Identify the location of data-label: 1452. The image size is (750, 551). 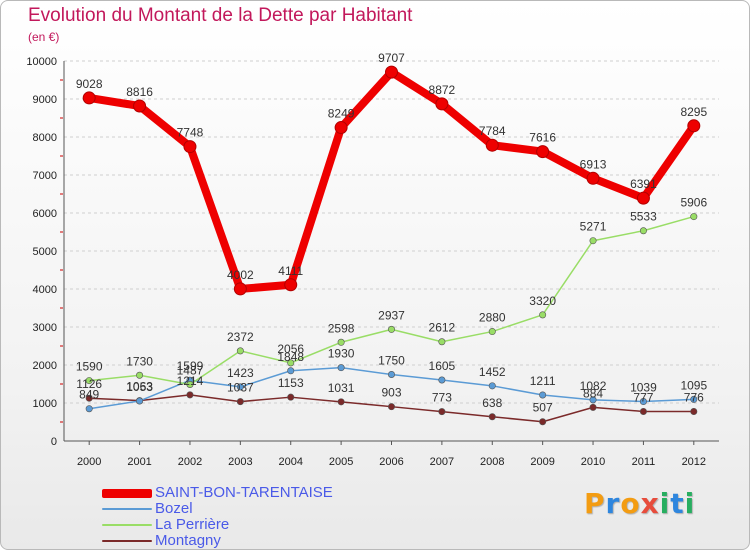
(492, 372).